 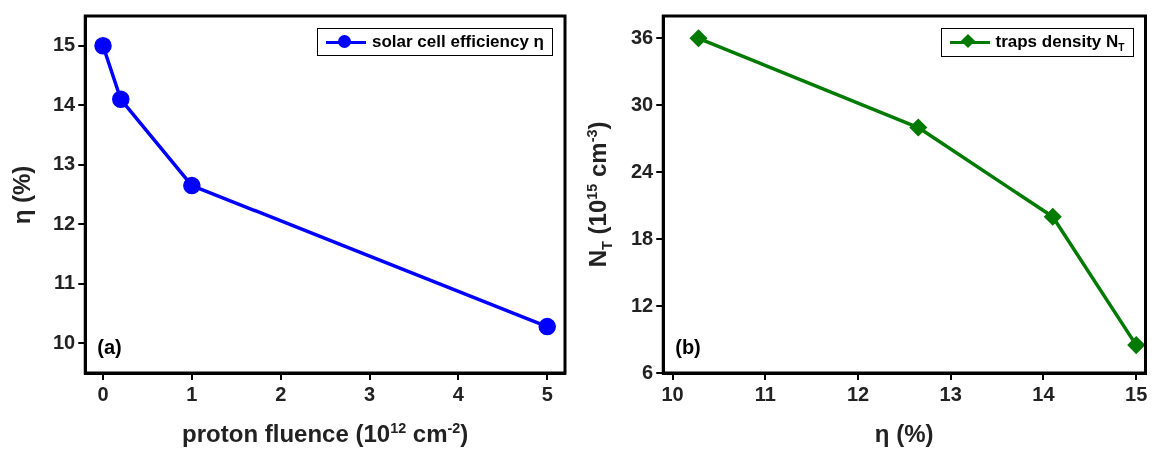 I want to click on y-tick-label: 18, so click(x=642, y=237).